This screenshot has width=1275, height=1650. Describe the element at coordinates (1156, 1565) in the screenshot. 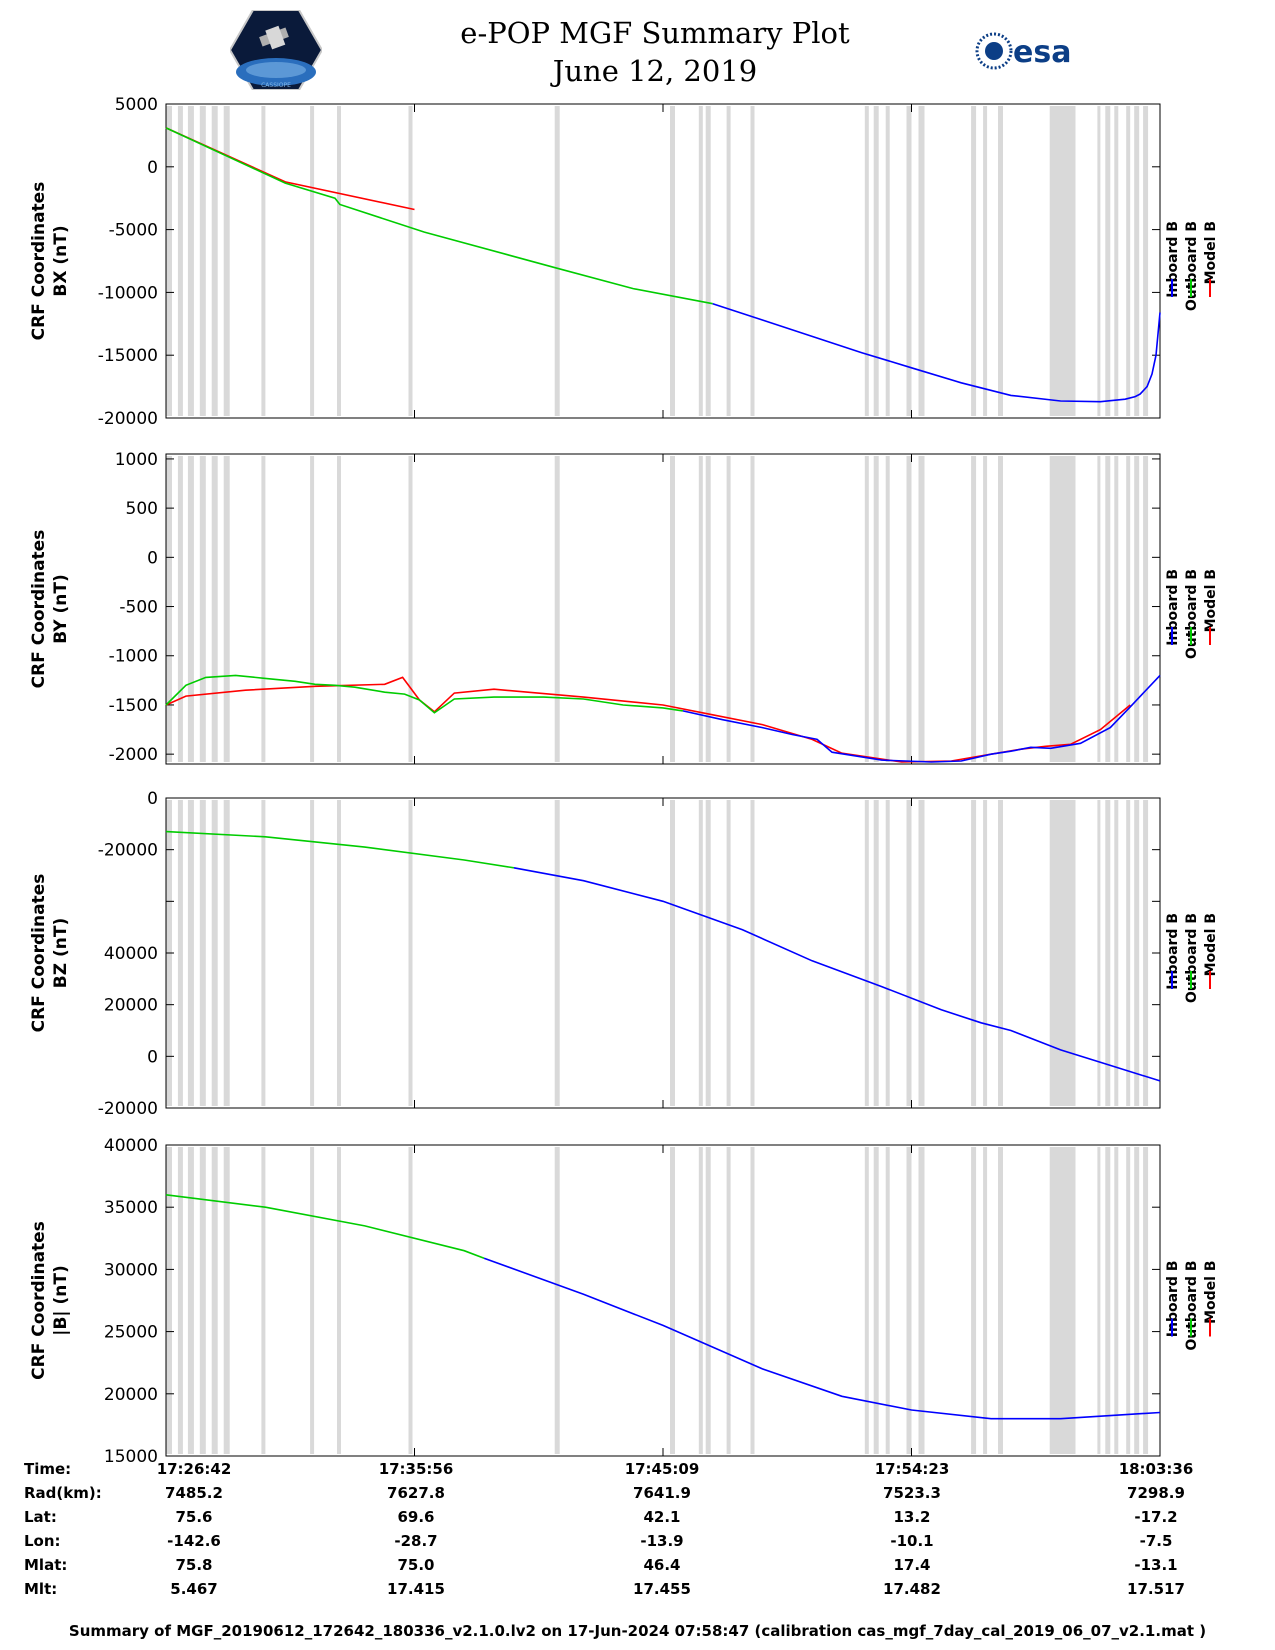

I see `table-cell: -13.1` at that location.